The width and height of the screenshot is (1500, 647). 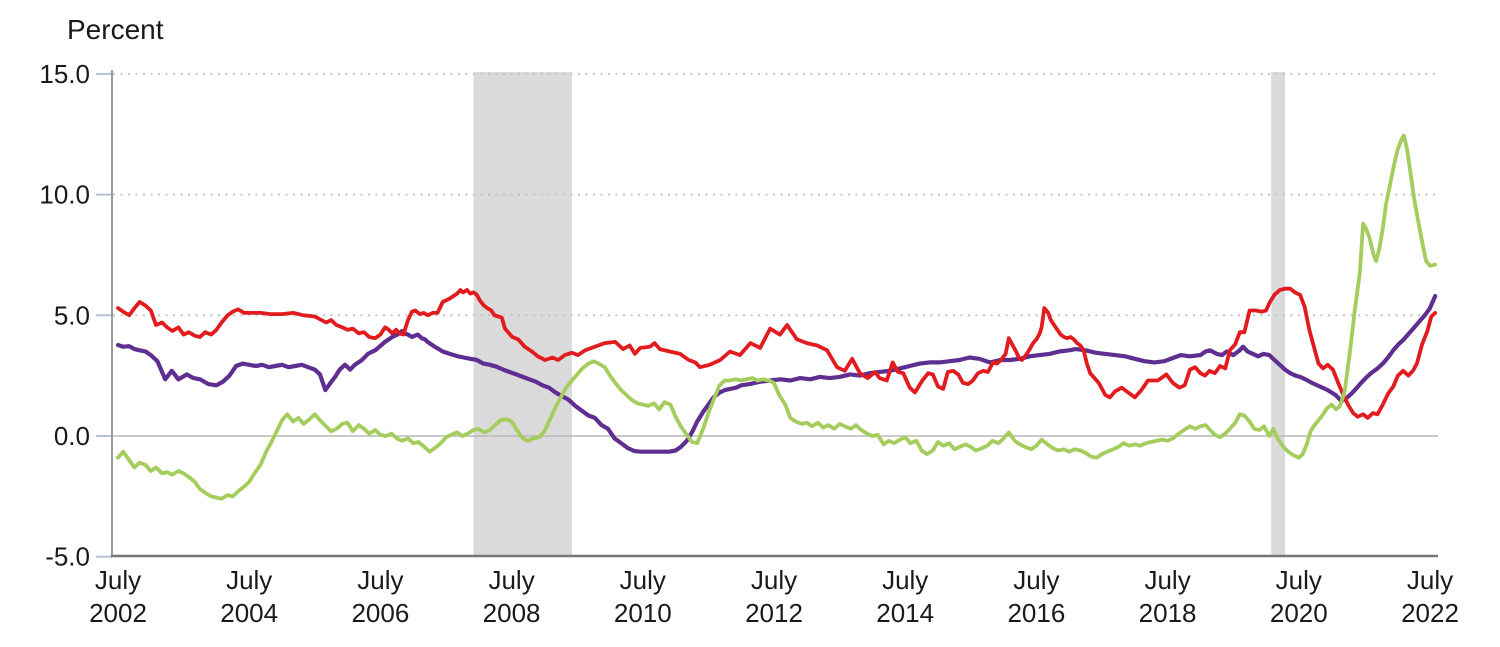 What do you see at coordinates (1430, 613) in the screenshot?
I see `x-tick-label-year: 2022` at bounding box center [1430, 613].